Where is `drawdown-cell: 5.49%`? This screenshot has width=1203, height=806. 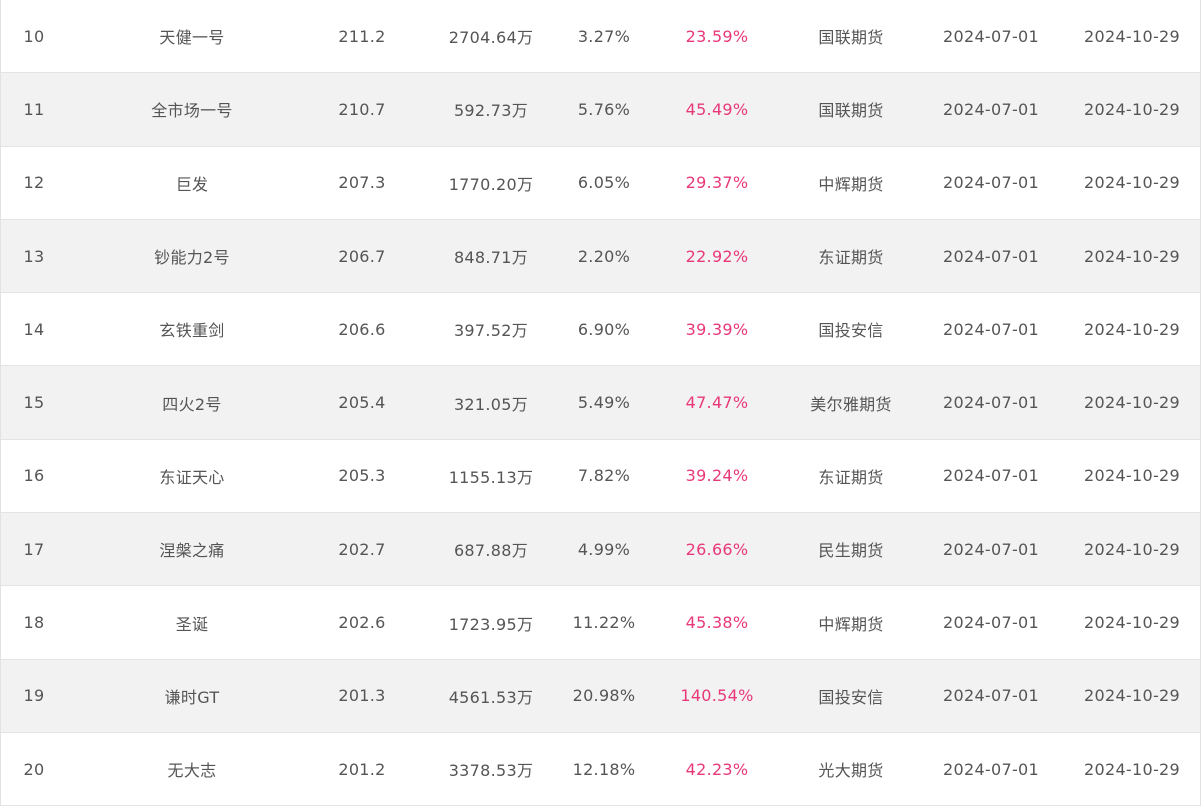
drawdown-cell: 5.49% is located at coordinates (604, 403).